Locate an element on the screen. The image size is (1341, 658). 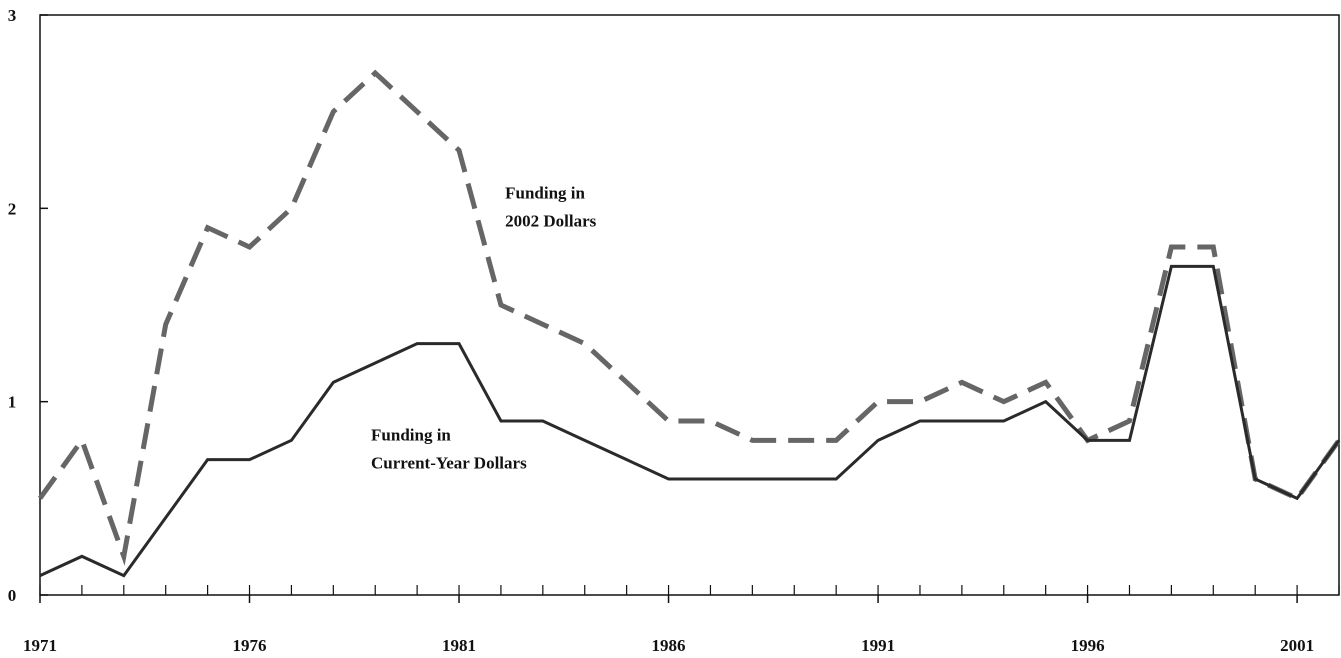
annotation-line: 2002 Dollars is located at coordinates (551, 221).